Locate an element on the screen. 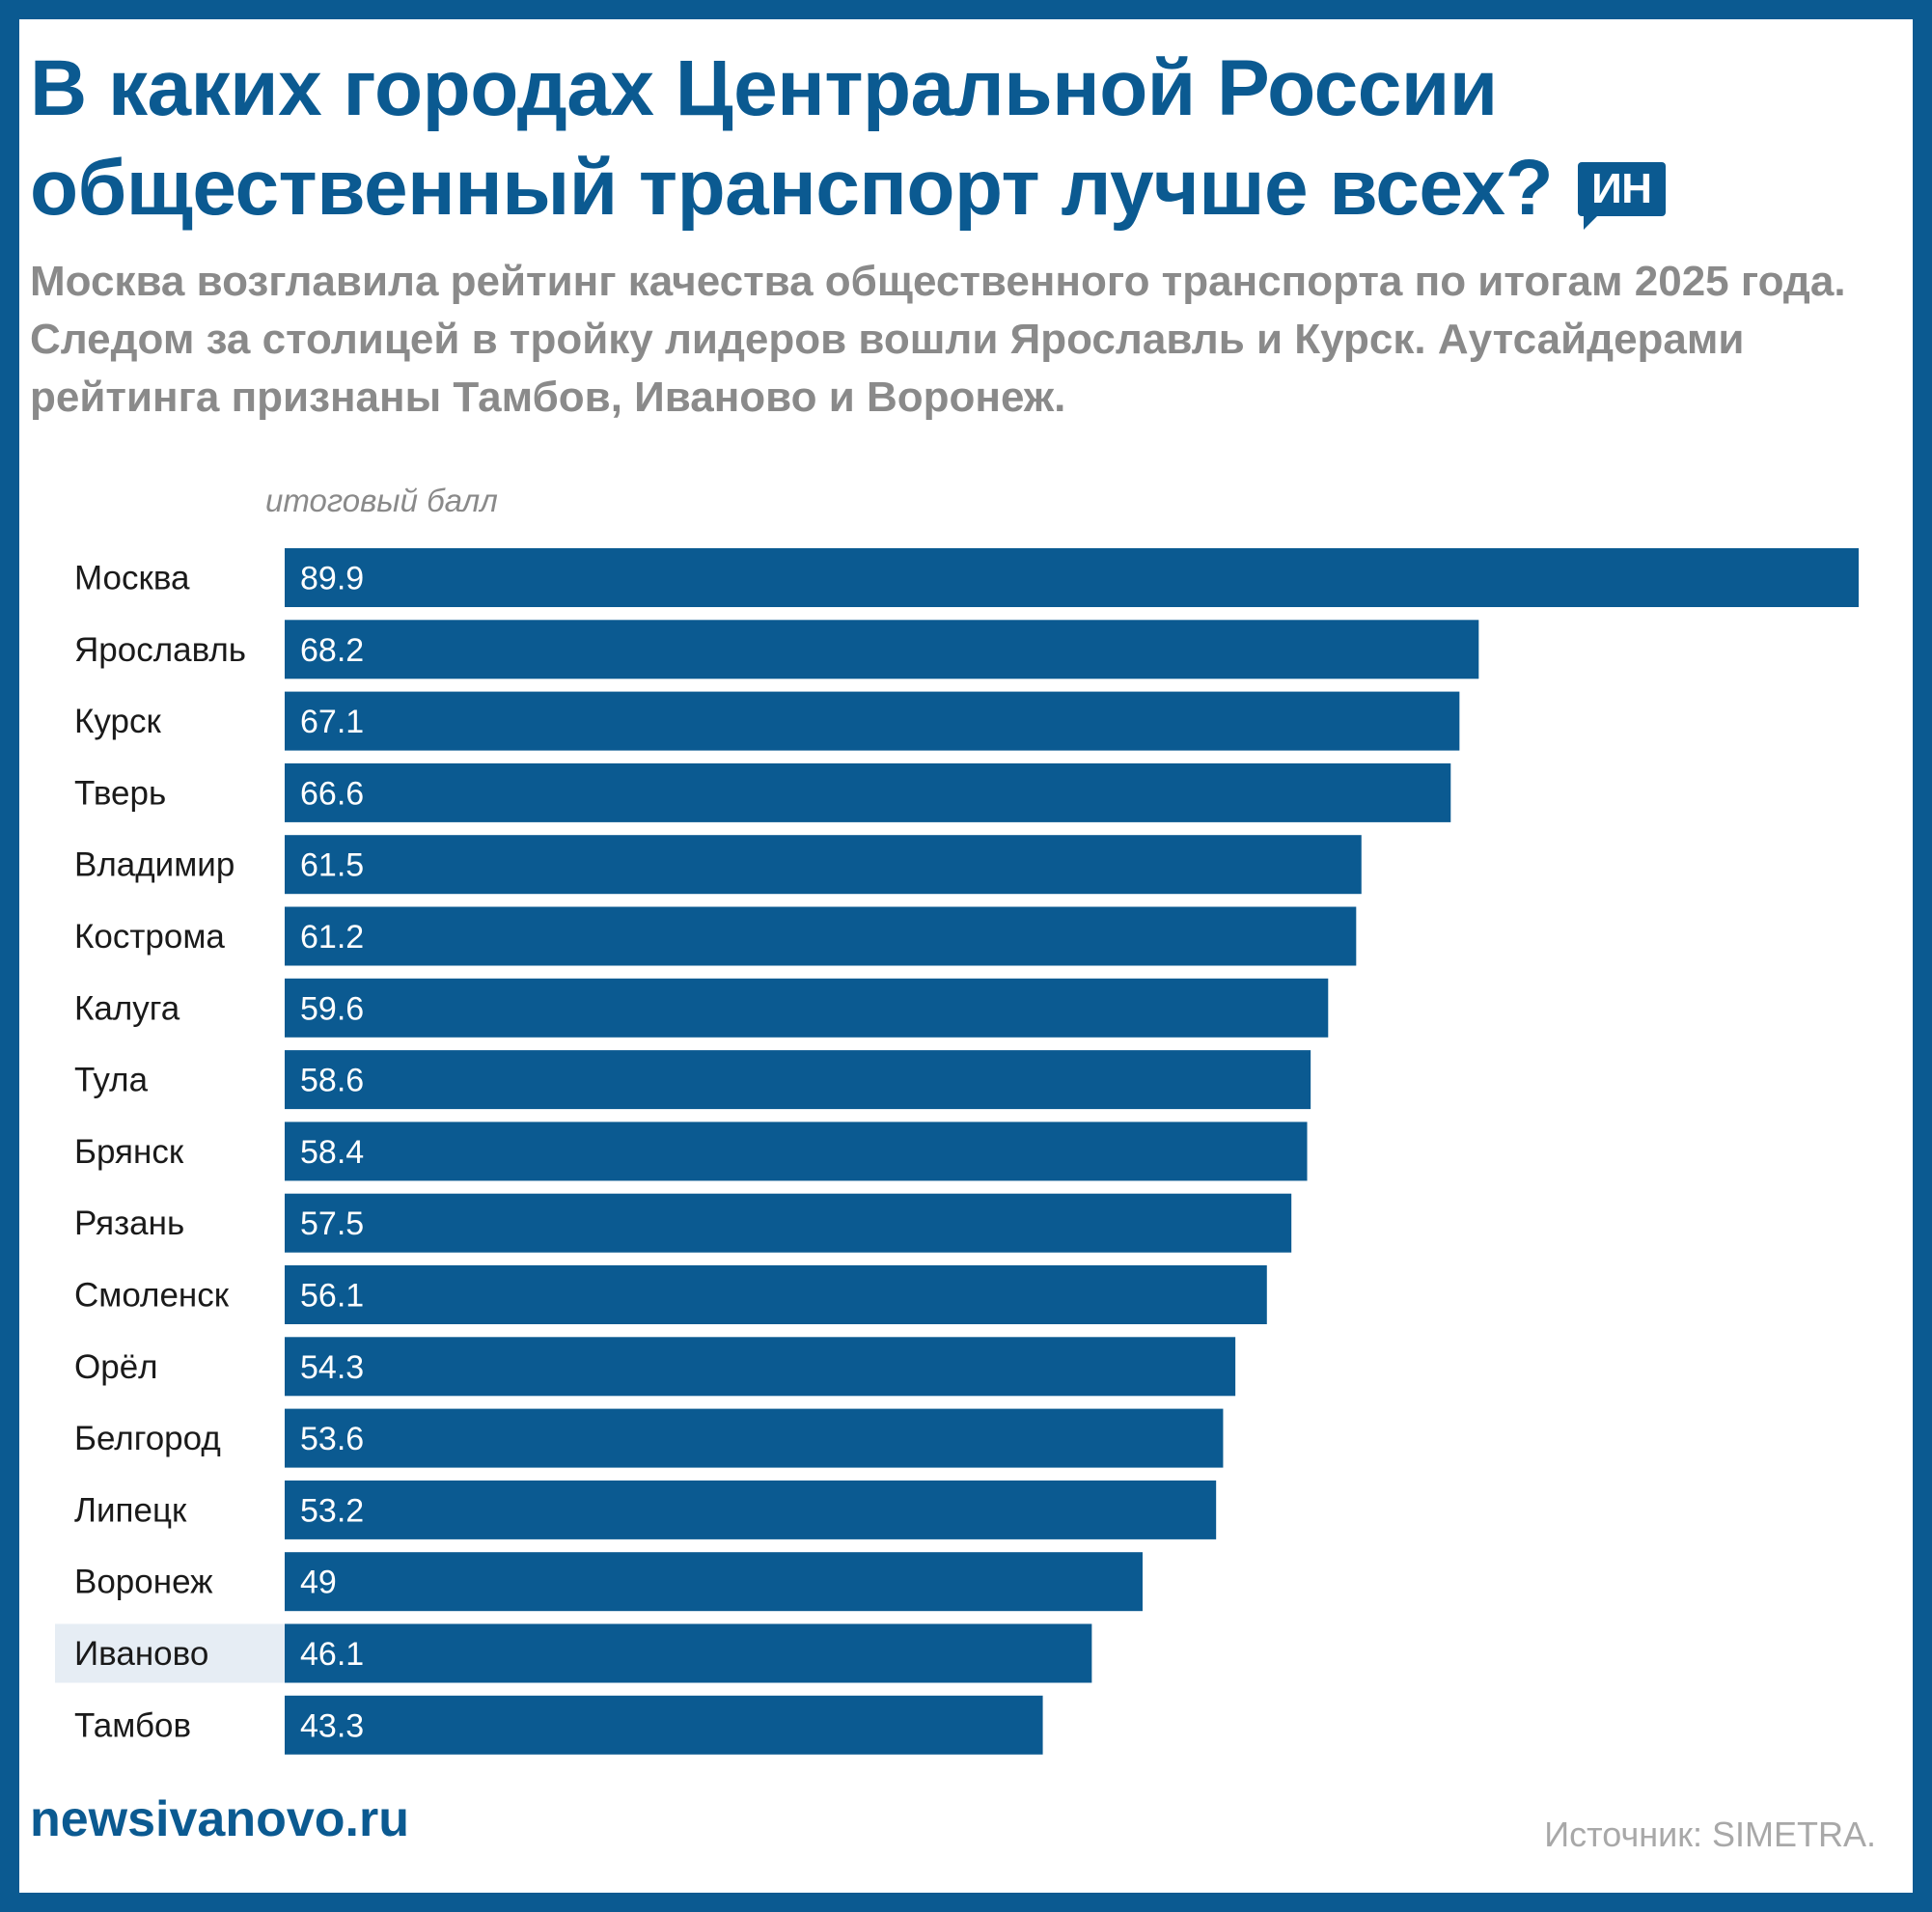 The width and height of the screenshot is (1932, 1912). value-label: 54.3 is located at coordinates (332, 1367).